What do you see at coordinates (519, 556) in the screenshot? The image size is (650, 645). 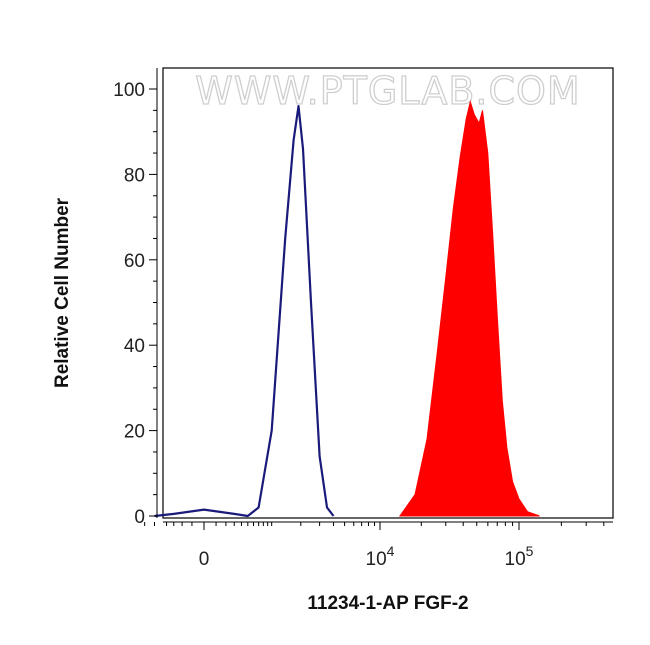 I see `x-tick-label: 10⁵` at bounding box center [519, 556].